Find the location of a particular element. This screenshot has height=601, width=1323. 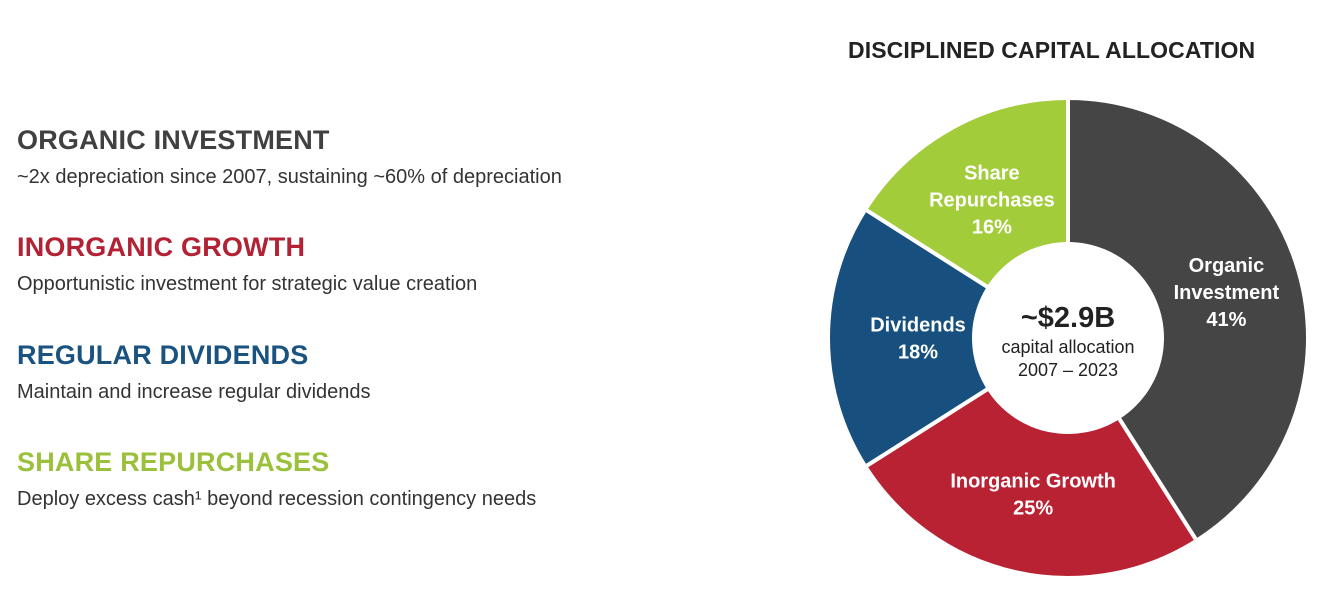

slice-category-label: Organic is located at coordinates (1227, 266).